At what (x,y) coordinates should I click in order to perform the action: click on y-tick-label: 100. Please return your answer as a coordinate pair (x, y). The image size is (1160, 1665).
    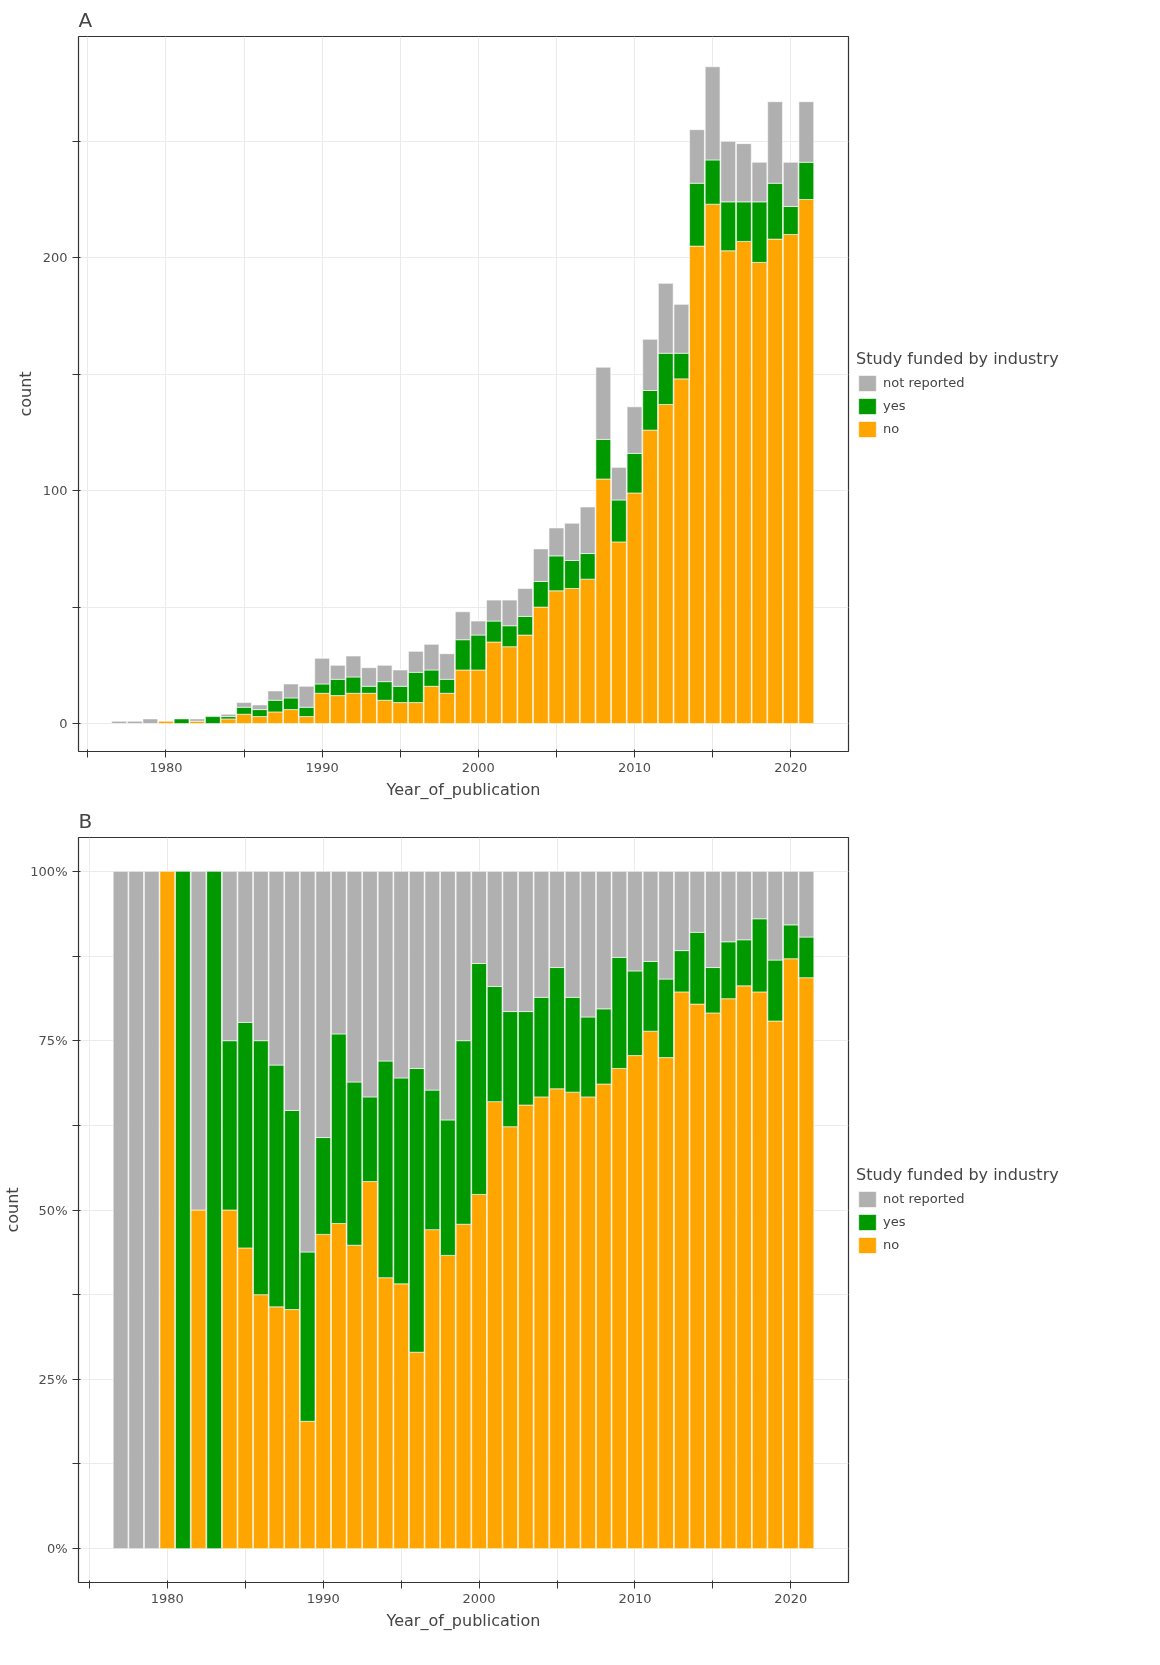
    Looking at the image, I should click on (55, 491).